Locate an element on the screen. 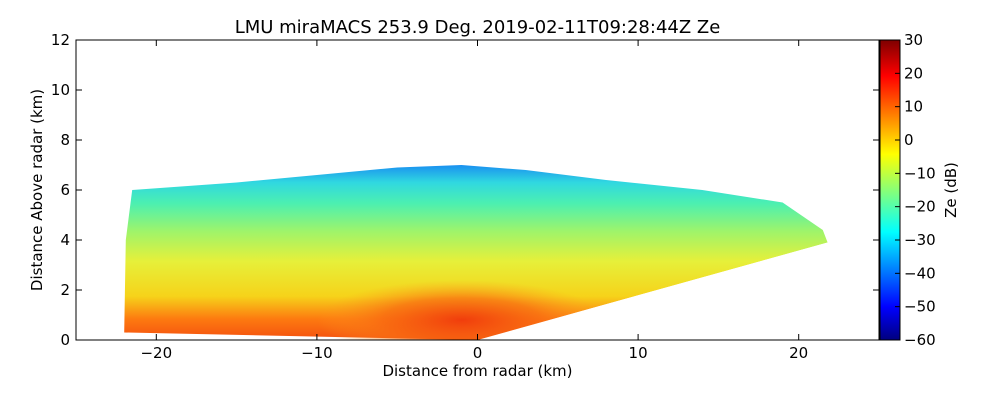 The width and height of the screenshot is (1000, 405). colorbar-tick-label: 20 is located at coordinates (913, 73).